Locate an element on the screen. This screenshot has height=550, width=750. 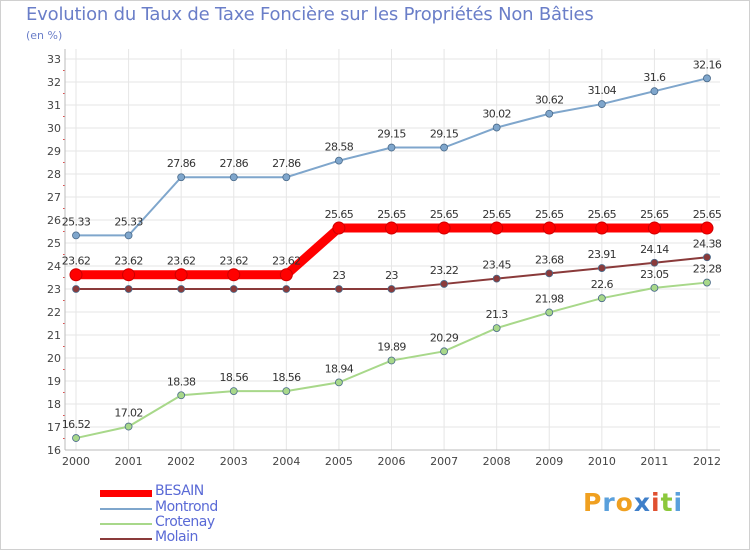
y-tick-label: 32 is located at coordinates (54, 82).